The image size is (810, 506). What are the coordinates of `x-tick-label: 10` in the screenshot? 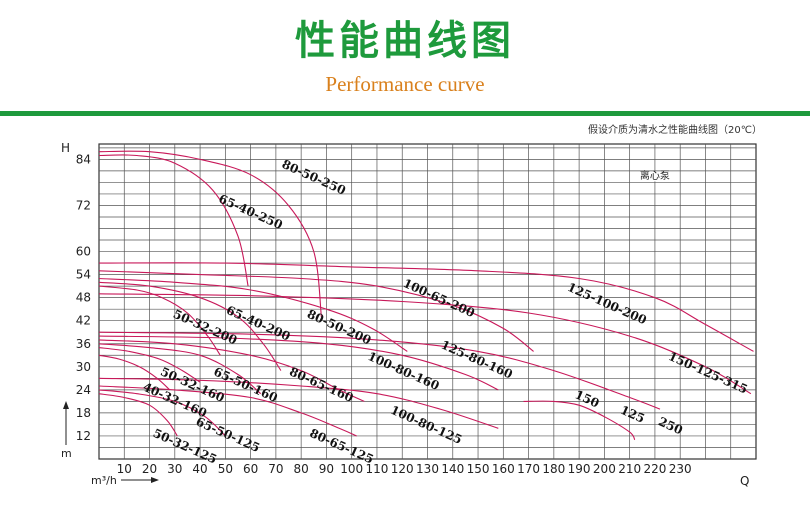 It's located at (124, 469).